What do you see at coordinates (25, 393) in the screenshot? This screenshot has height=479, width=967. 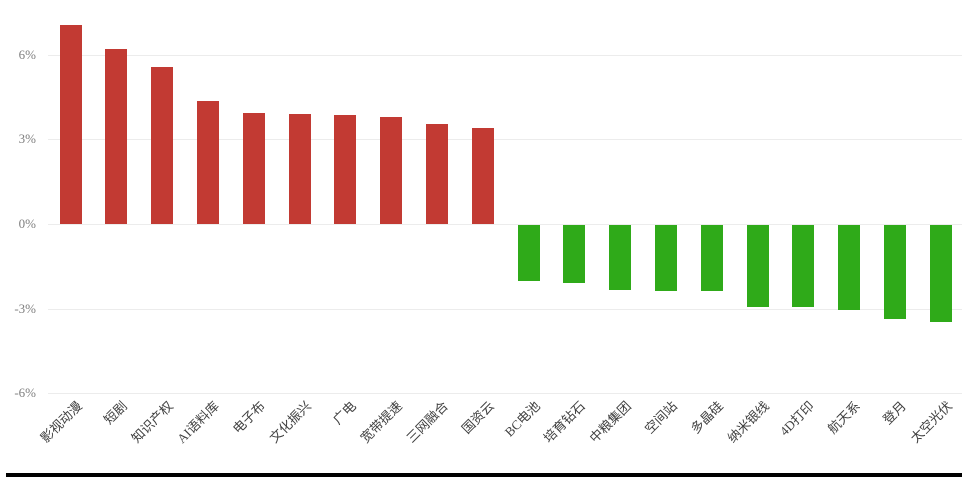 I see `y-axis-tick-label: -6%` at bounding box center [25, 393].